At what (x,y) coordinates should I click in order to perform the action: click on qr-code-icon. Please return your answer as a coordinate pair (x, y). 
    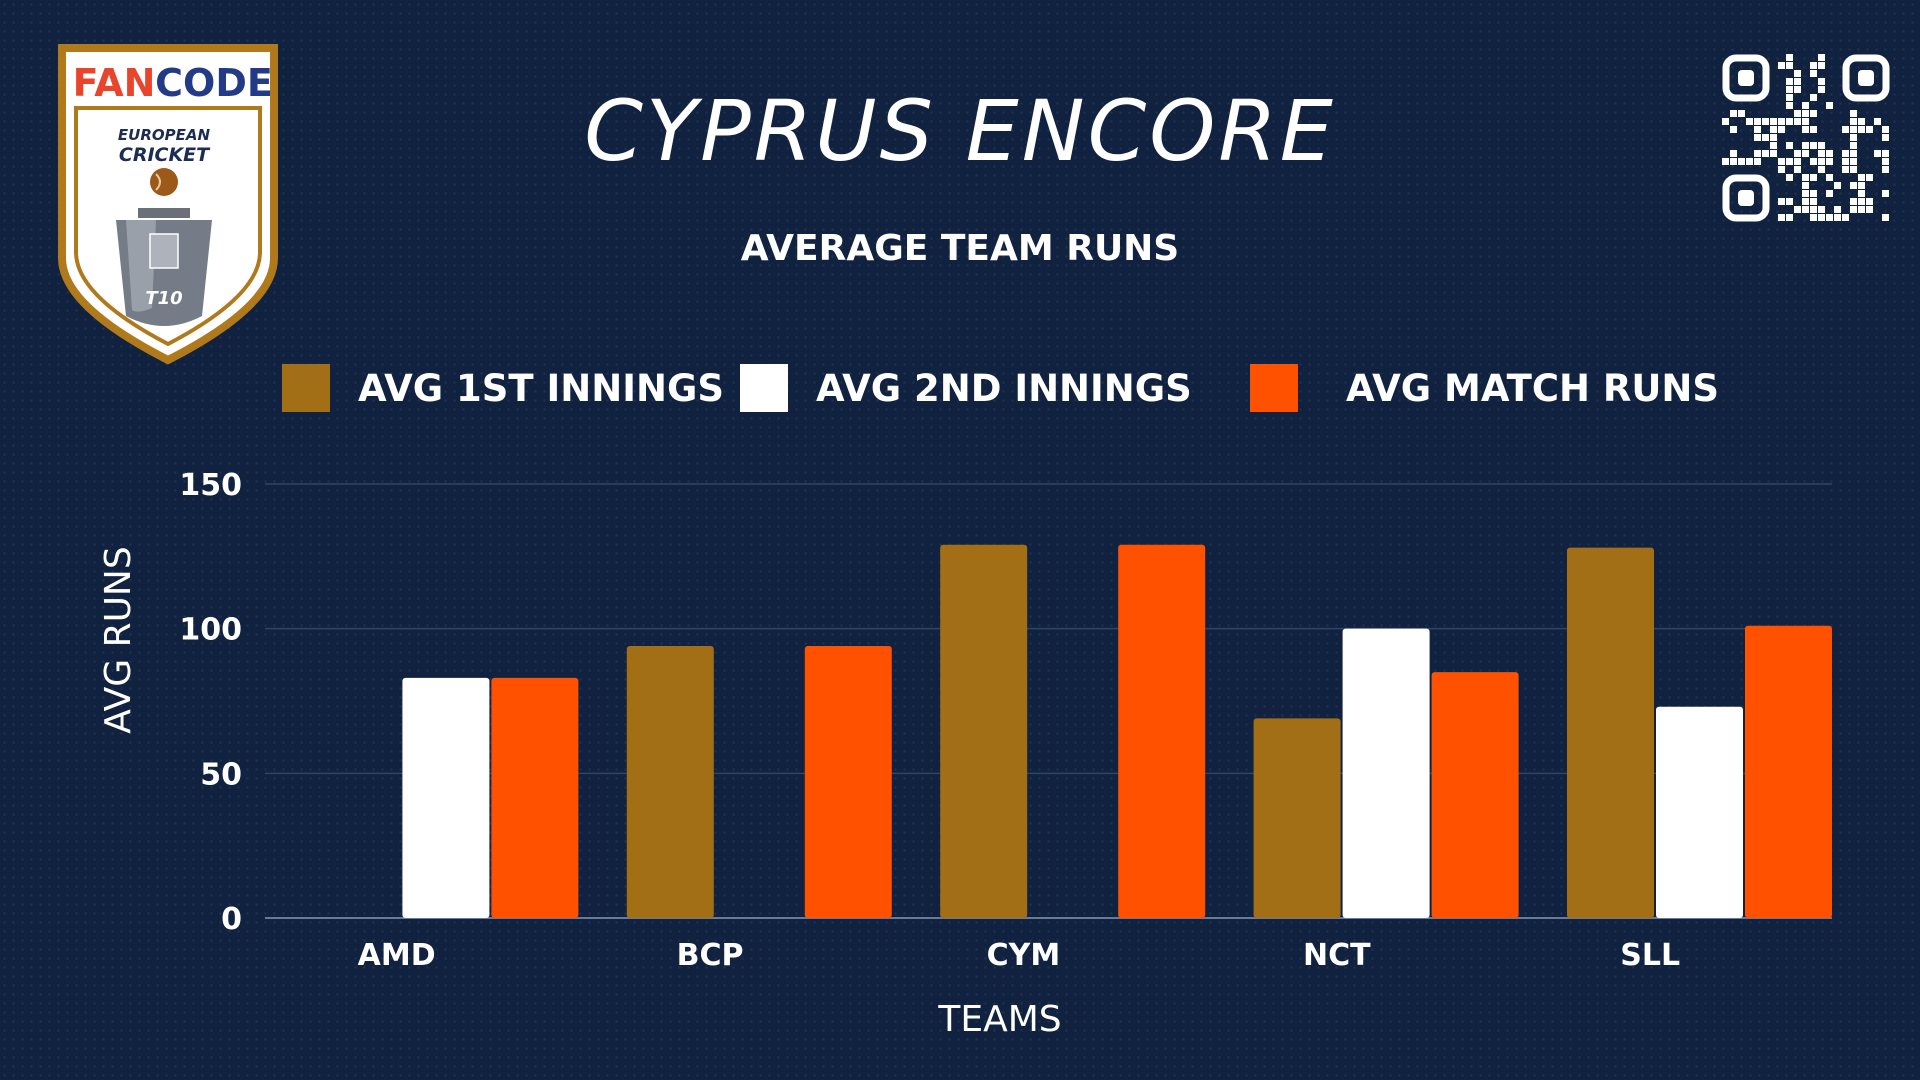
    Looking at the image, I should click on (1806, 138).